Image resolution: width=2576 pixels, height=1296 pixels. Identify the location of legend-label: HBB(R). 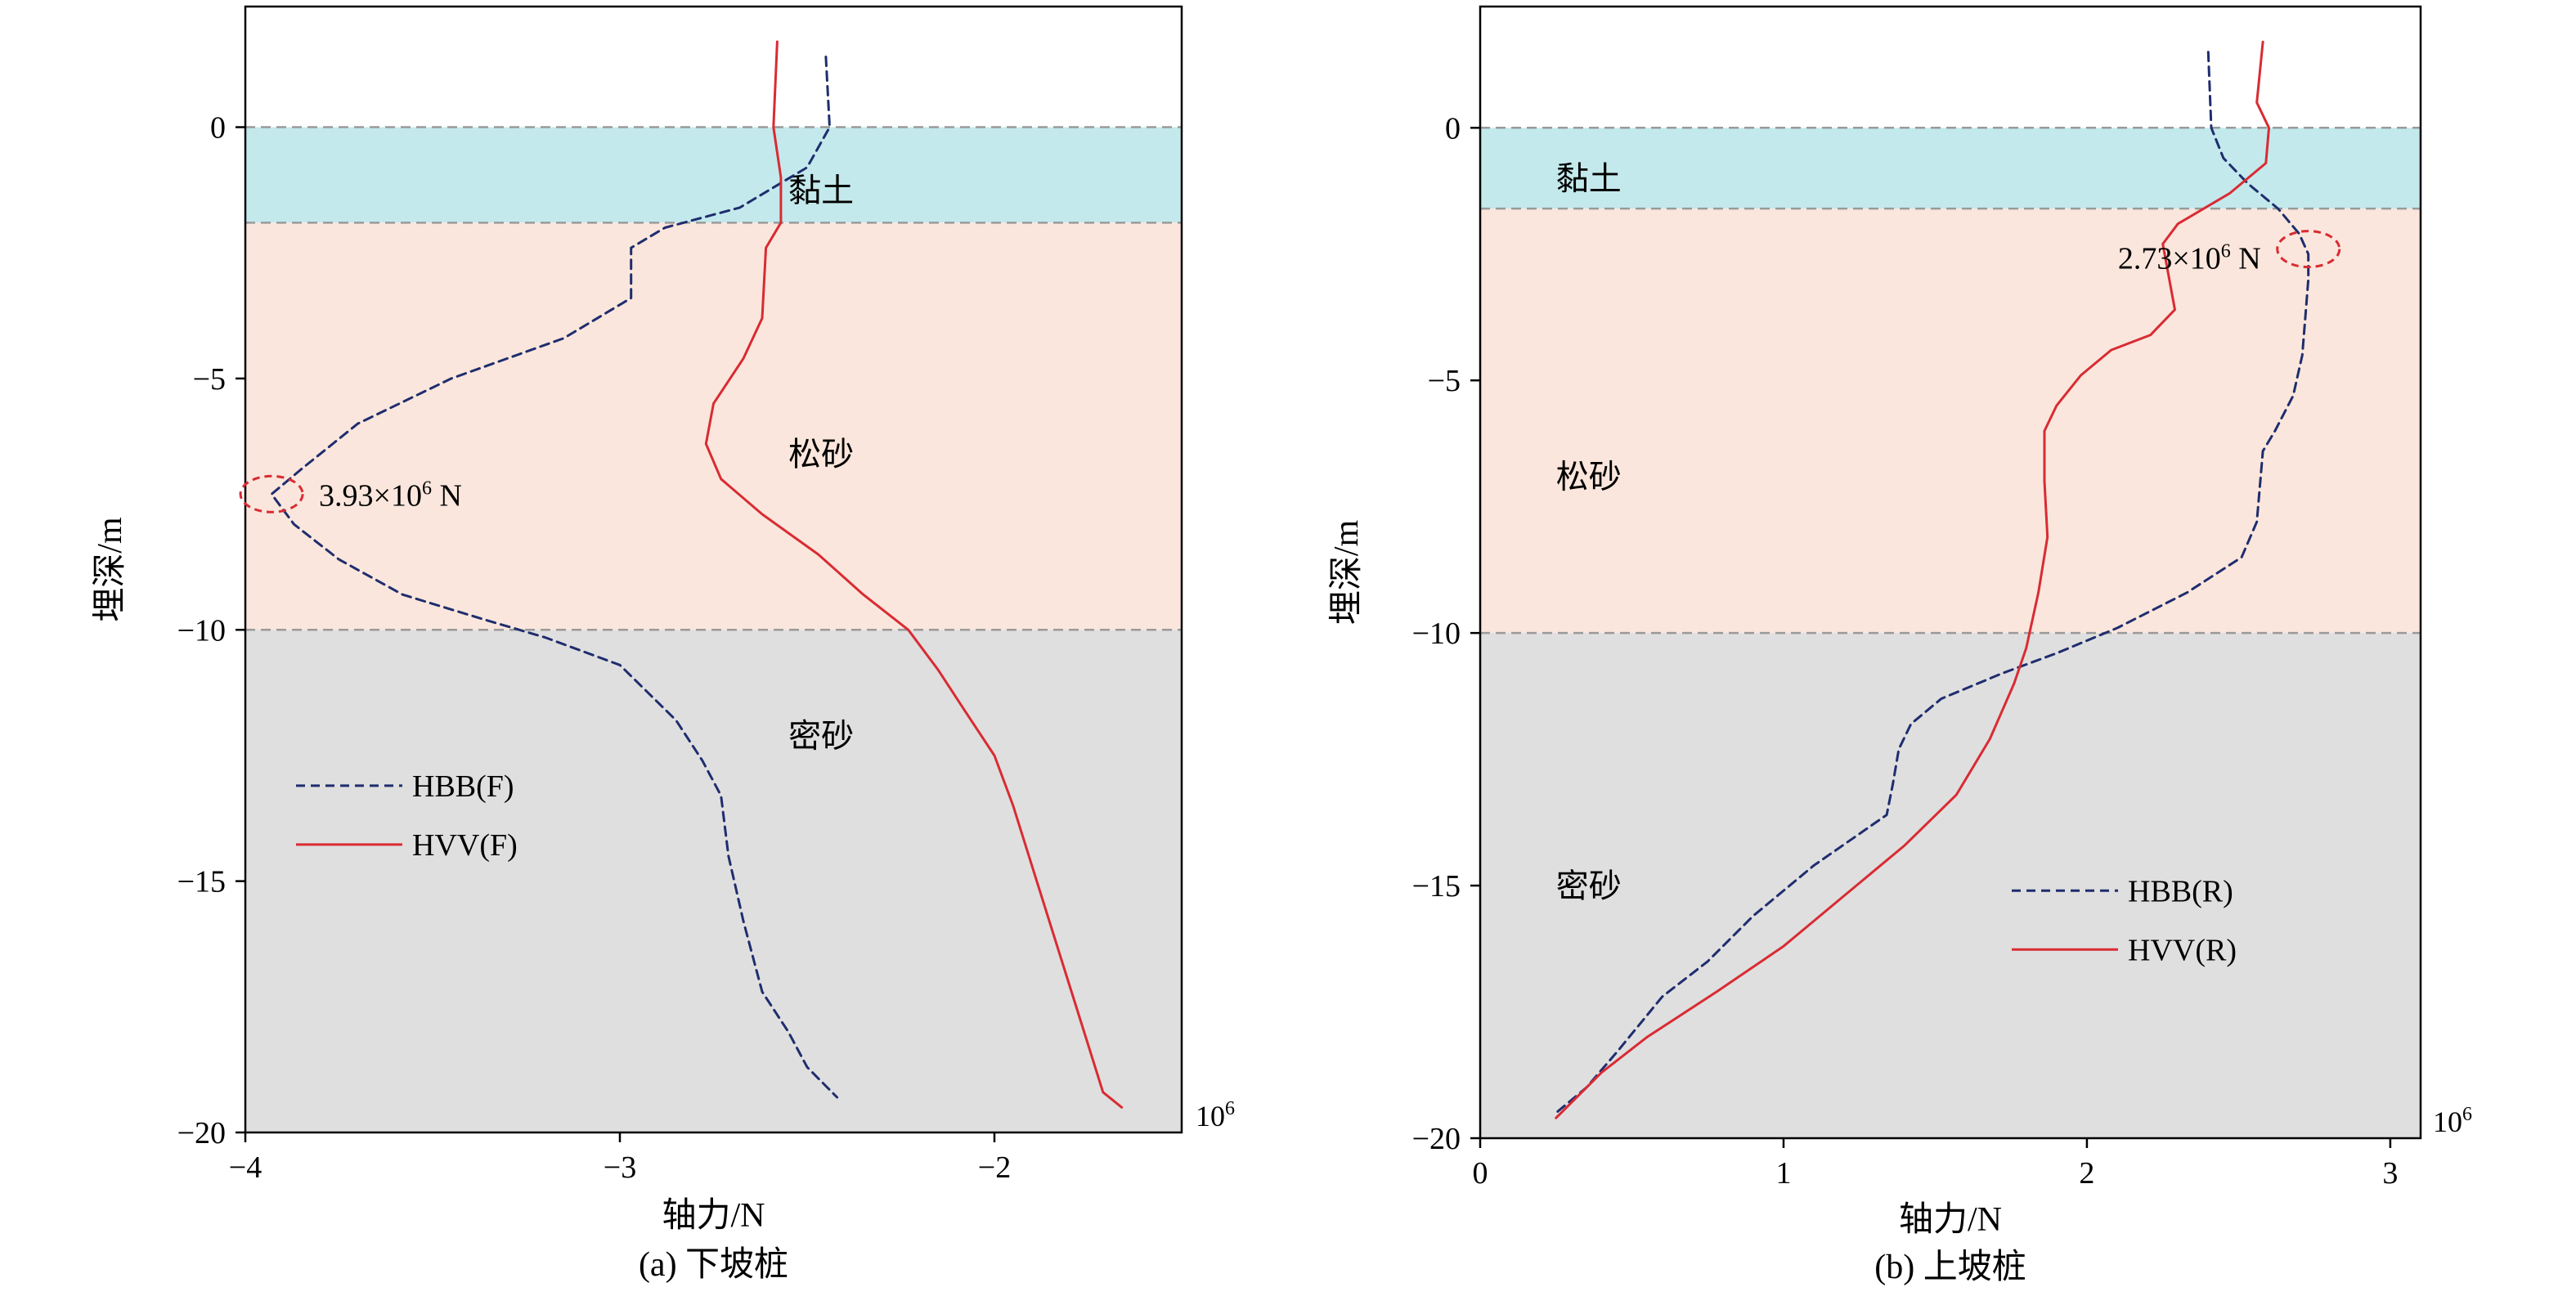
(2180, 891).